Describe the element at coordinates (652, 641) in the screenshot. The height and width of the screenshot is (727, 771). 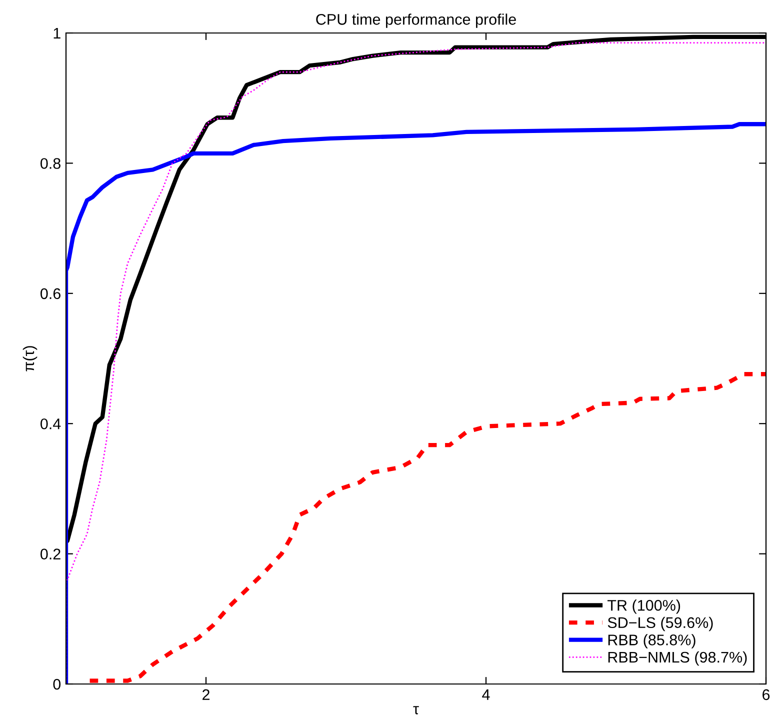
I see `legend-label: RBB (85.8%)` at that location.